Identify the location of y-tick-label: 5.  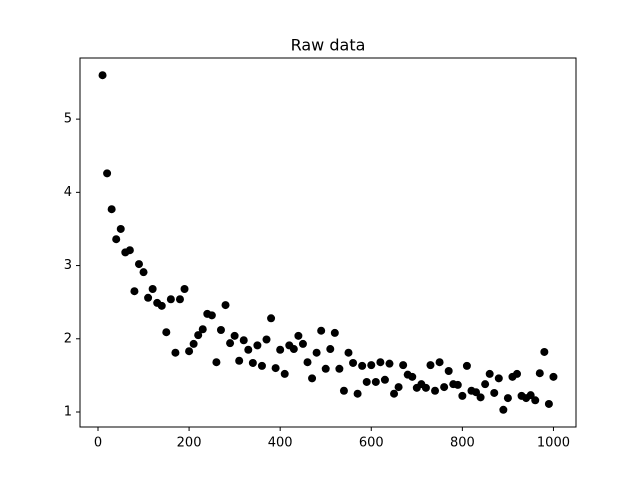
(68, 119).